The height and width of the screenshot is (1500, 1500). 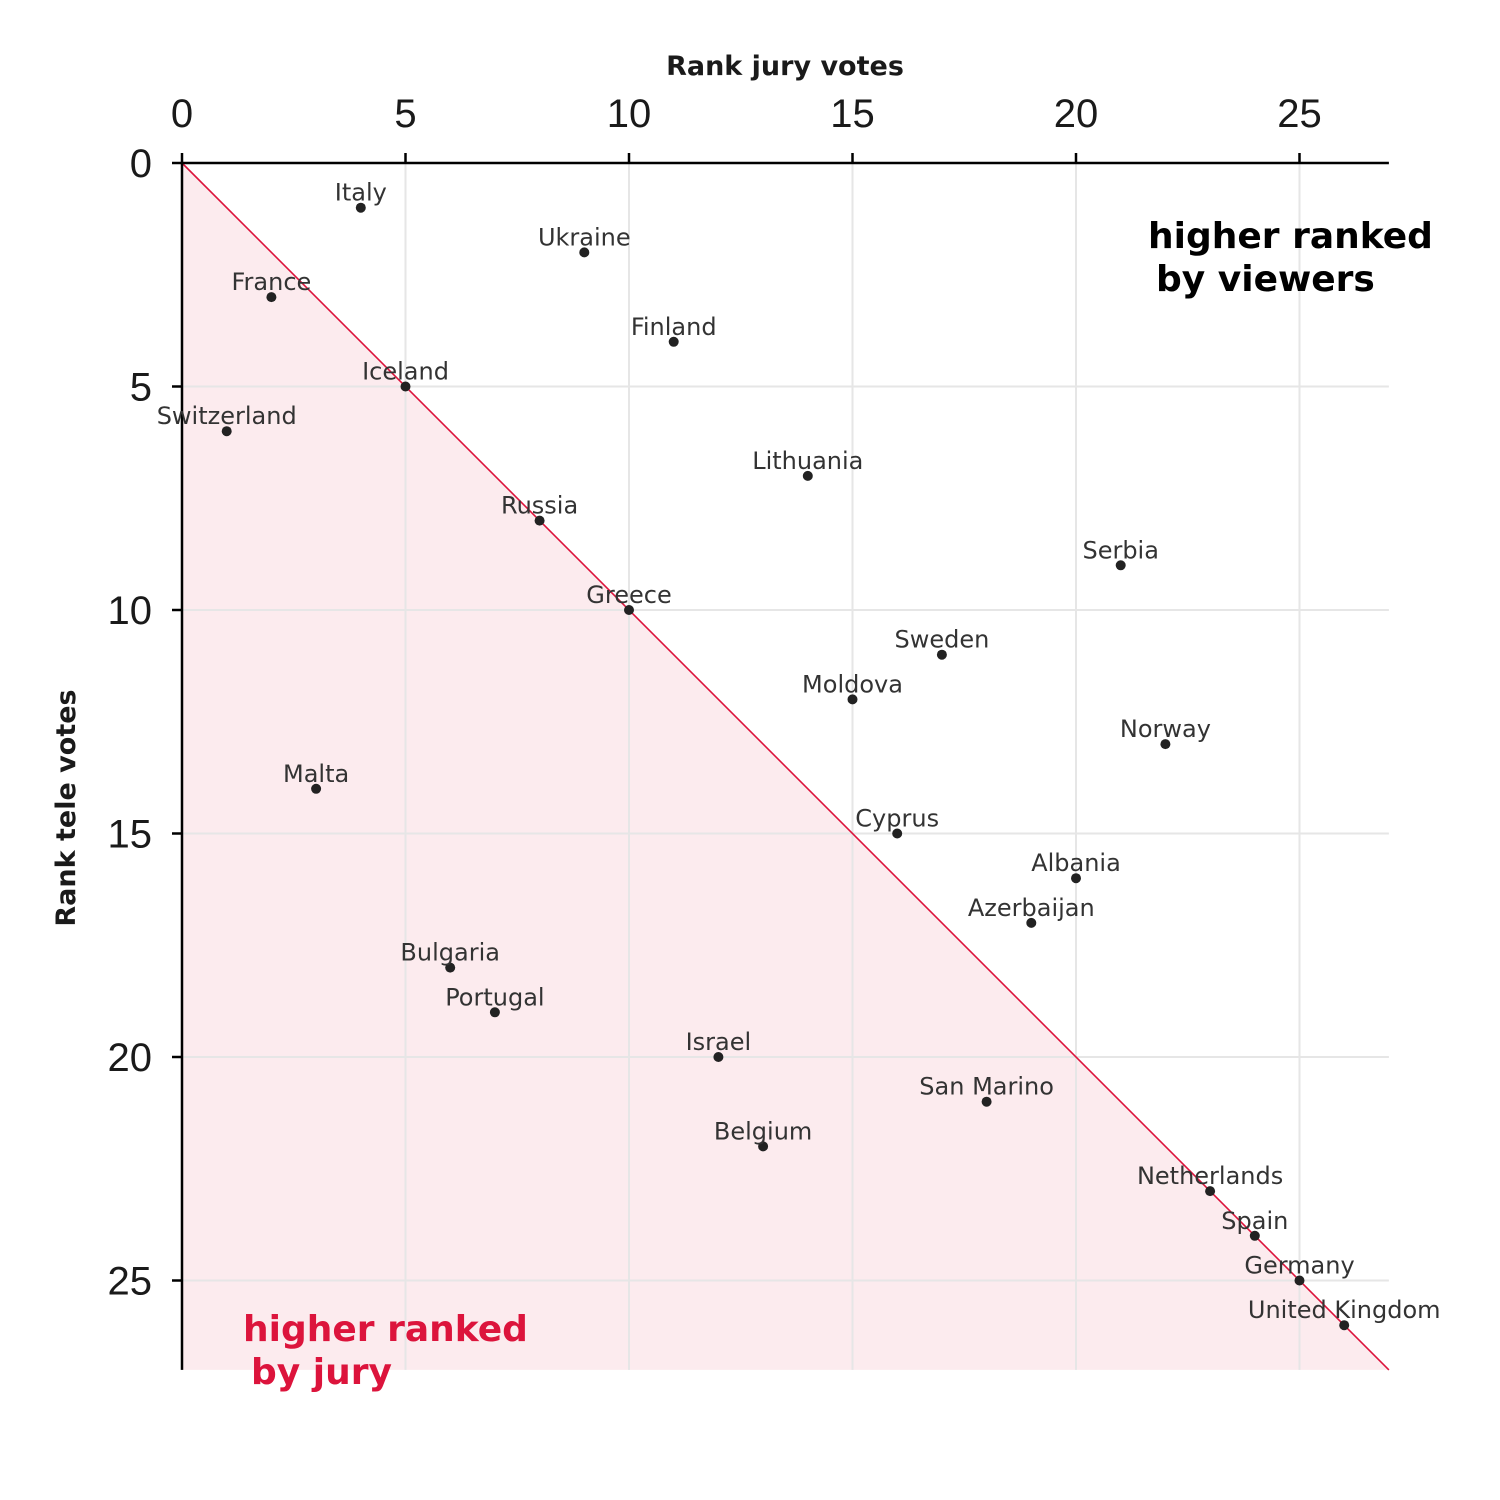 I want to click on data-point-group: Lithuania, so click(x=807, y=464).